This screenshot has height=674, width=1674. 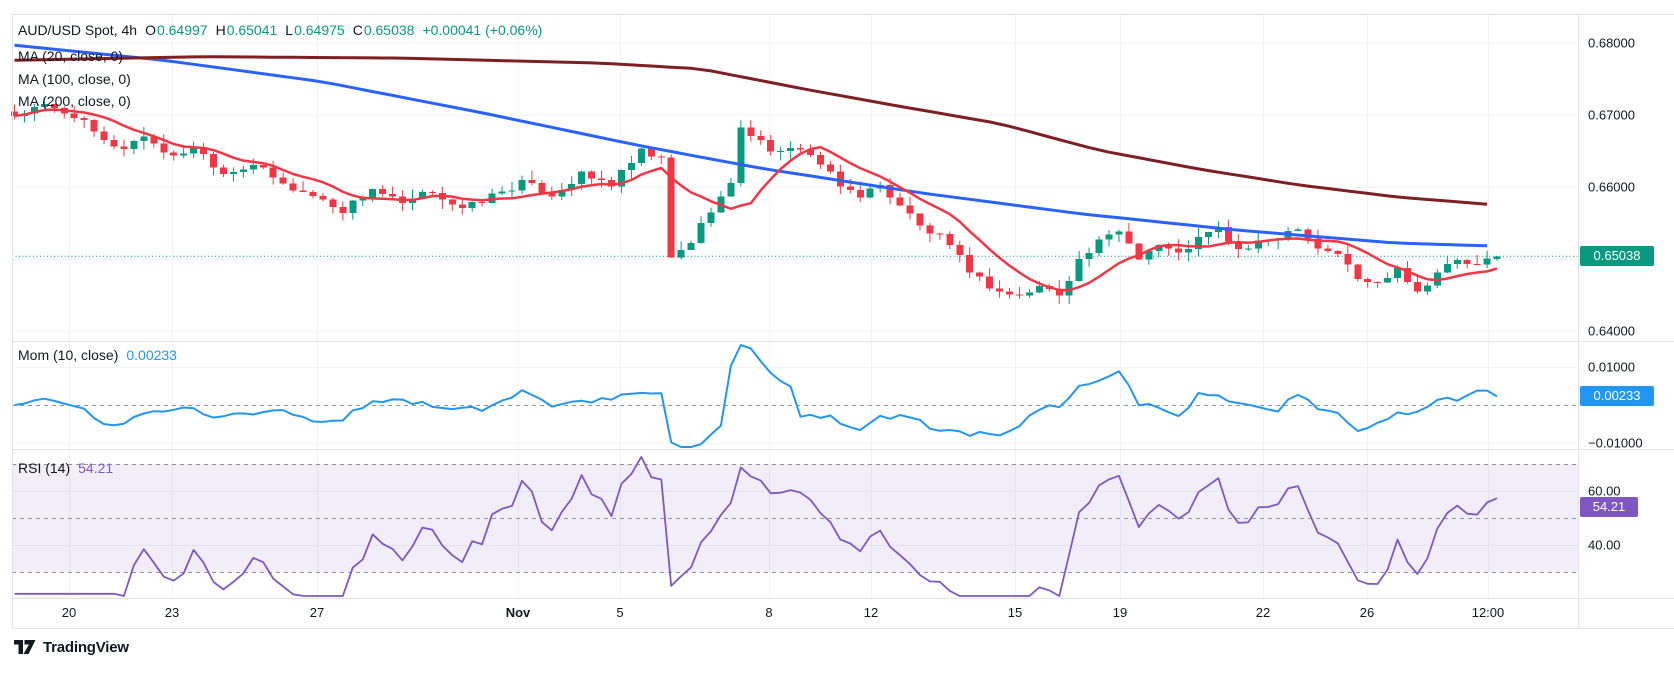 I want to click on rsi-label: RSI (14), so click(x=44, y=468).